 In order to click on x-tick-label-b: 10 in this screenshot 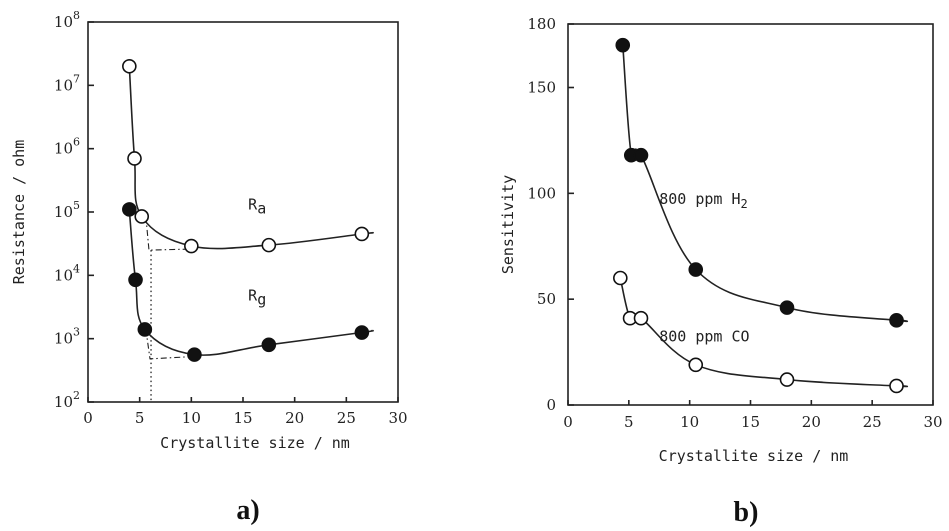, I will do `click(689, 422)`.